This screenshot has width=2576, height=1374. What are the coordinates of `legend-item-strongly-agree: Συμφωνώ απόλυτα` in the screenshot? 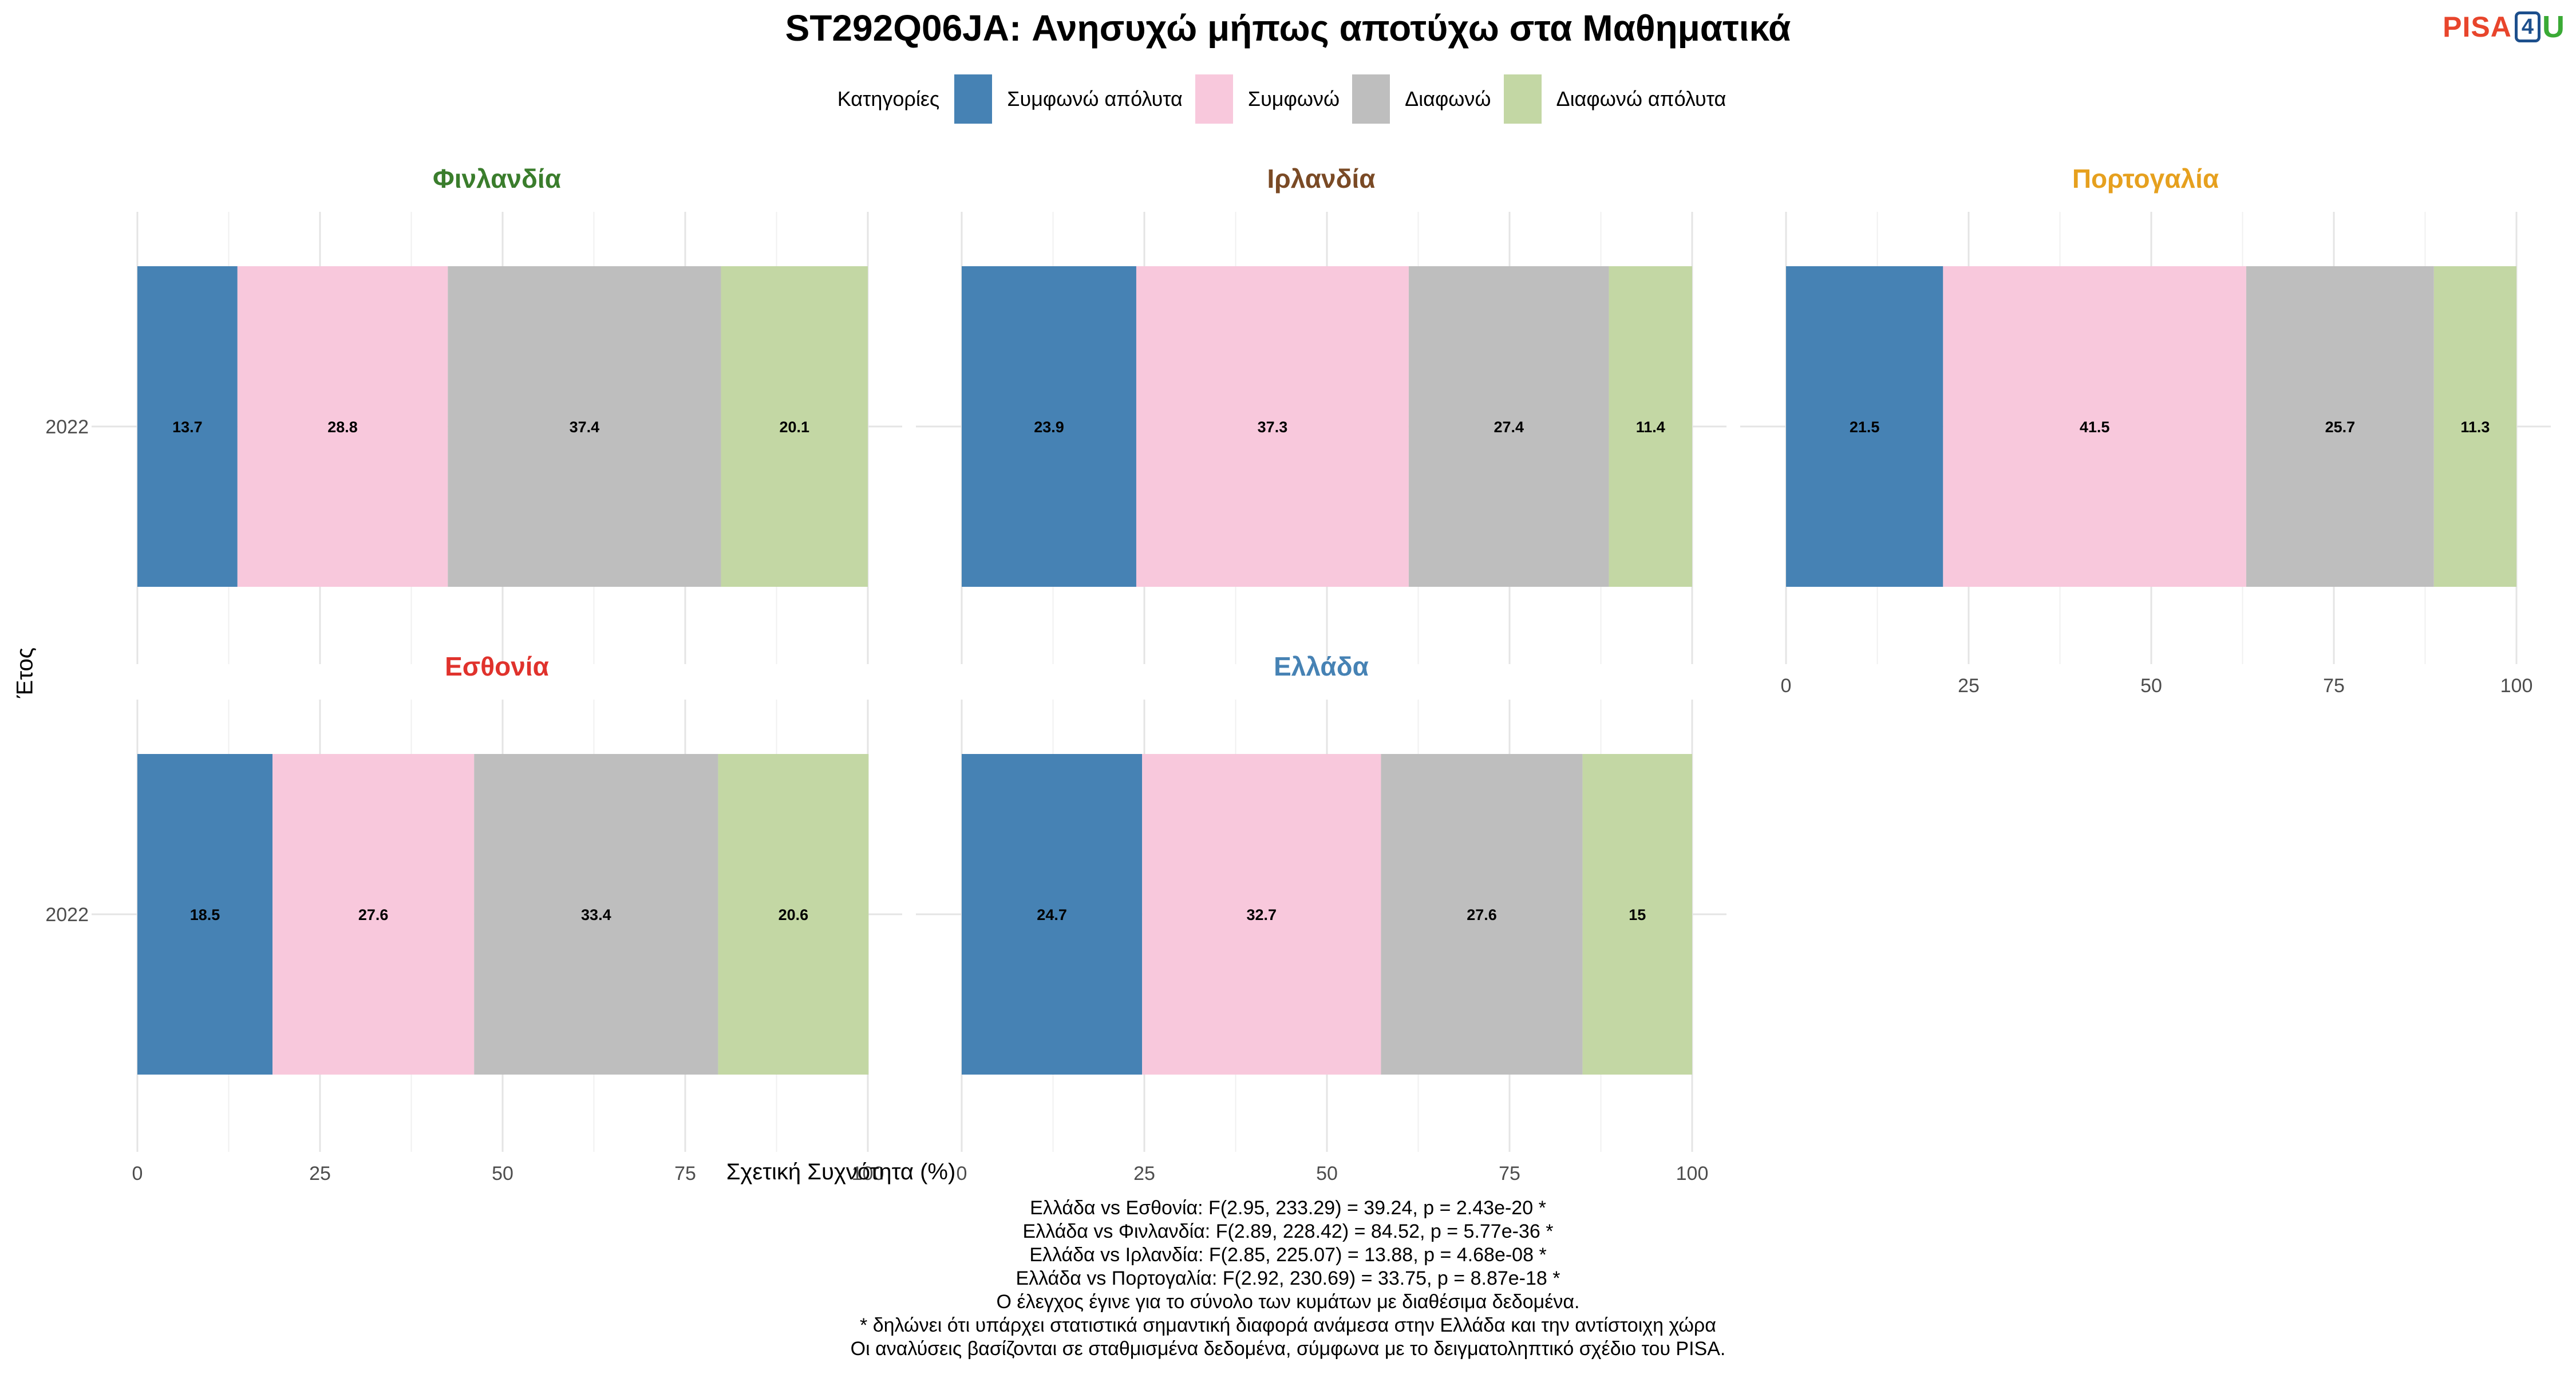 It's located at (1068, 99).